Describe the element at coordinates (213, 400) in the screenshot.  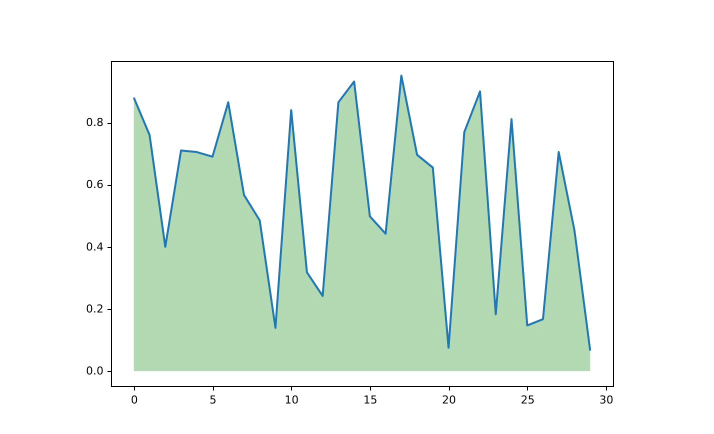
I see `x-tick-label: 5` at that location.